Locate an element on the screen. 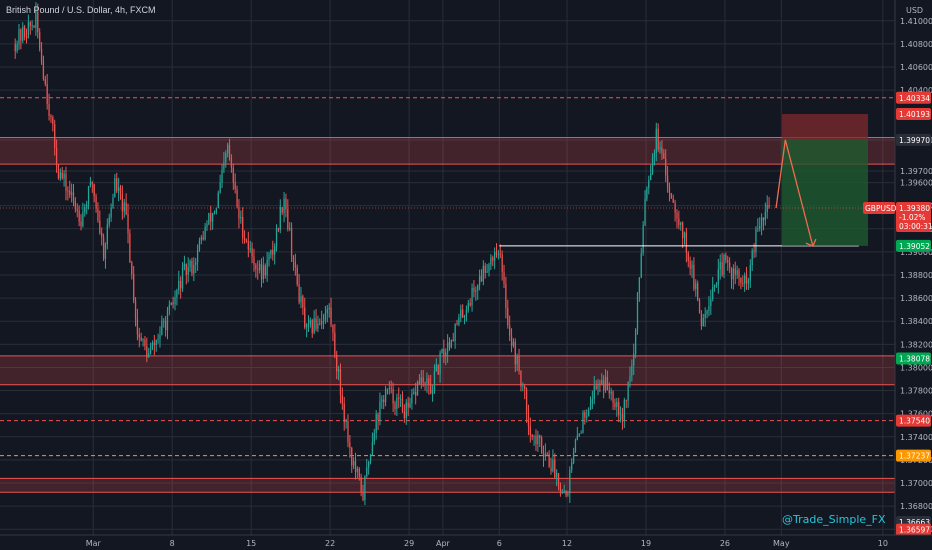 The height and width of the screenshot is (550, 932). price-badge-label: 1.38078 is located at coordinates (914, 358).